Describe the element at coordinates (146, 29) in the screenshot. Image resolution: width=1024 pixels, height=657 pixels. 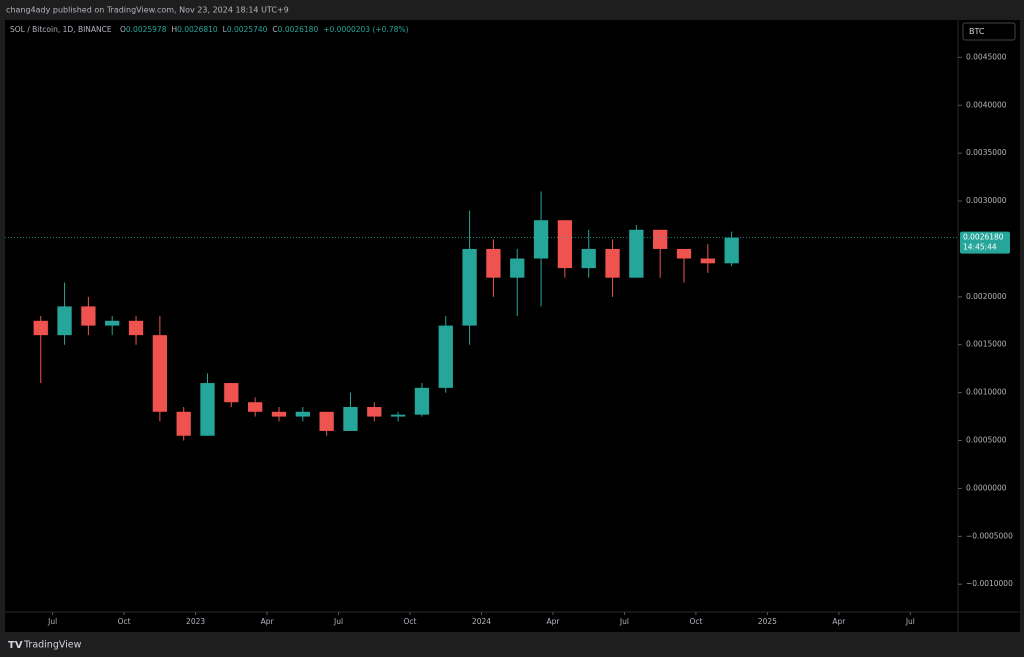
I see `legend-value: 0.0025978` at that location.